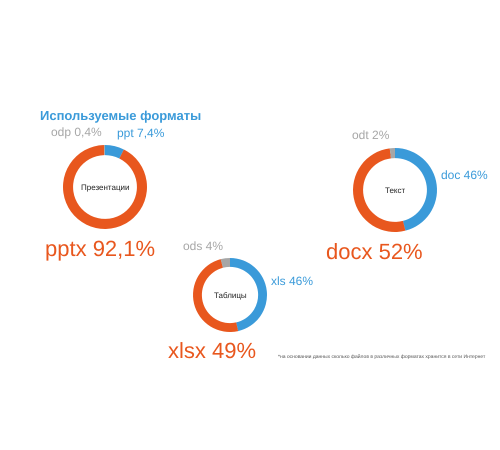 This screenshot has height=450, width=500. I want to click on slice-label: odp 0,4%, so click(76, 132).